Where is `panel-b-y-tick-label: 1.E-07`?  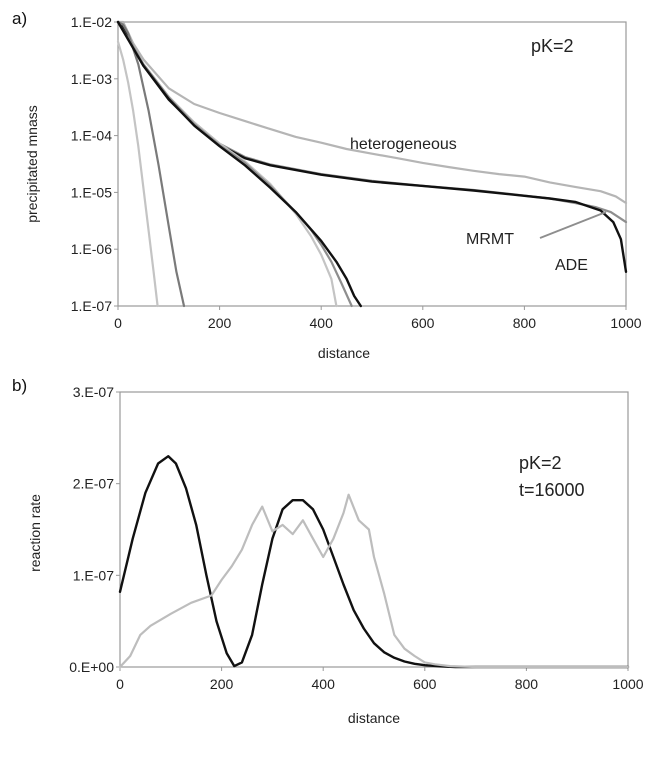 panel-b-y-tick-label: 1.E-07 is located at coordinates (93, 575).